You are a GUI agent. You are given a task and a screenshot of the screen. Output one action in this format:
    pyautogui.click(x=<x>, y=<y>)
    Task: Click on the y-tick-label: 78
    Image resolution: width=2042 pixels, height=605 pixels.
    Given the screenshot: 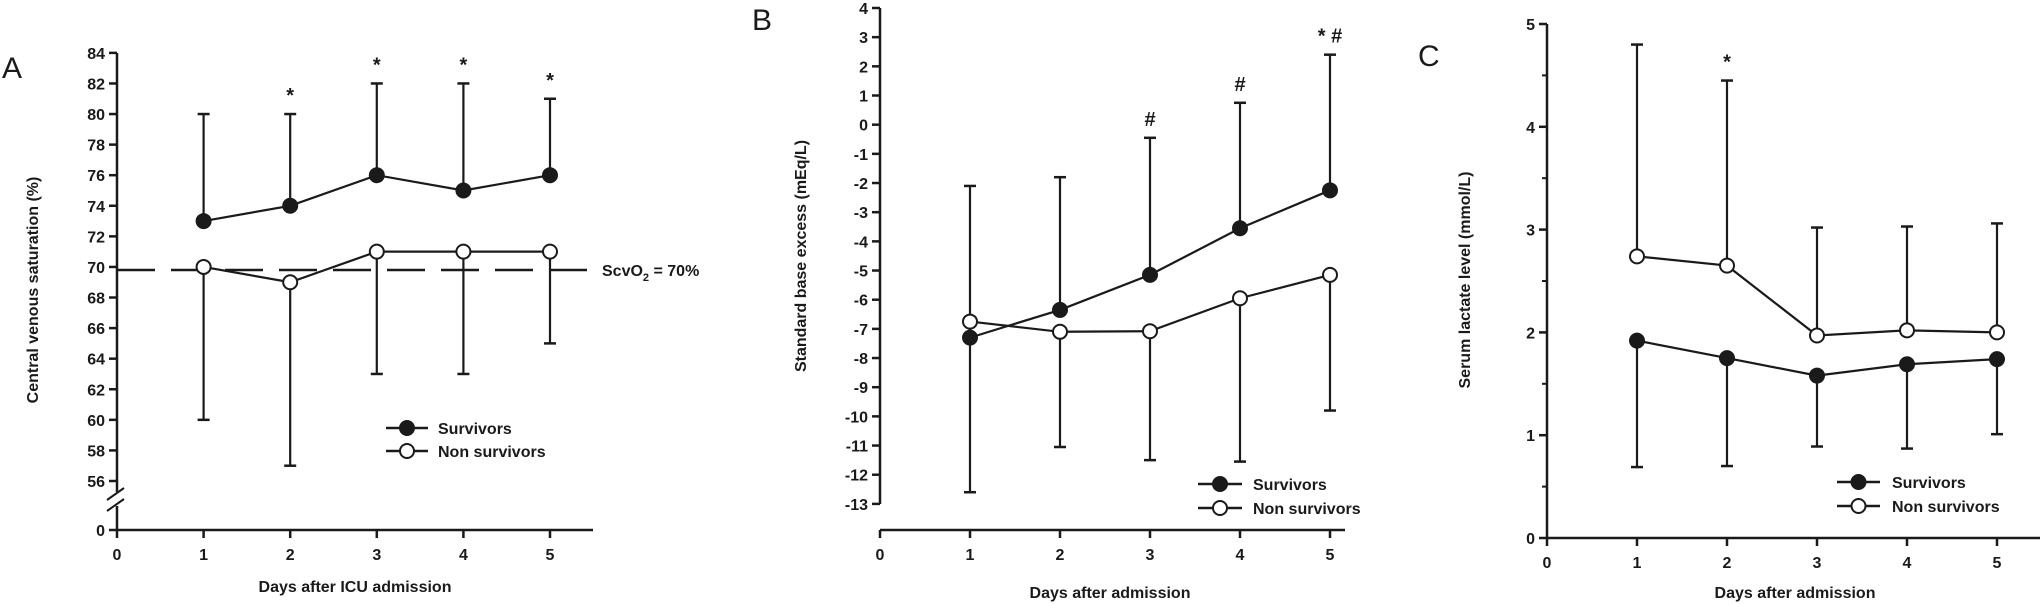 What is the action you would take?
    pyautogui.click(x=96, y=146)
    